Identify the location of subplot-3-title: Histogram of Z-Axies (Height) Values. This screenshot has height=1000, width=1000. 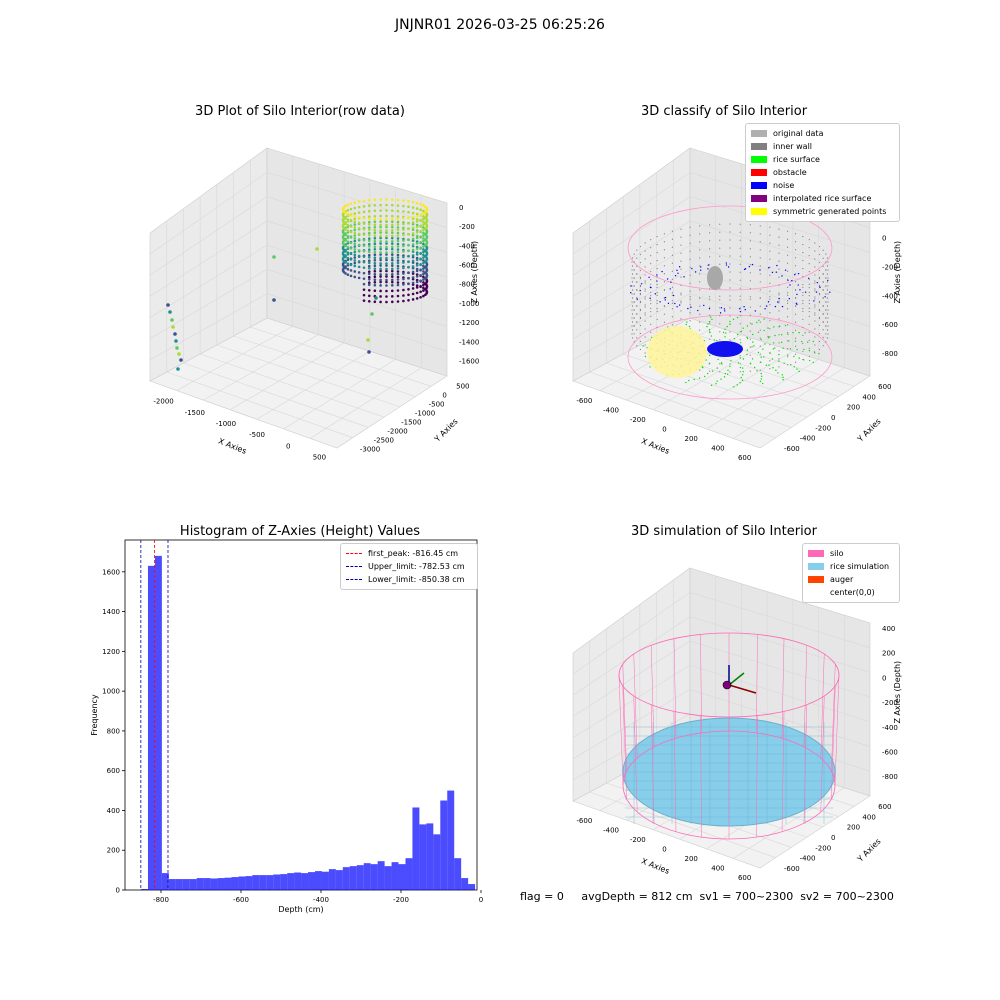
(300, 531).